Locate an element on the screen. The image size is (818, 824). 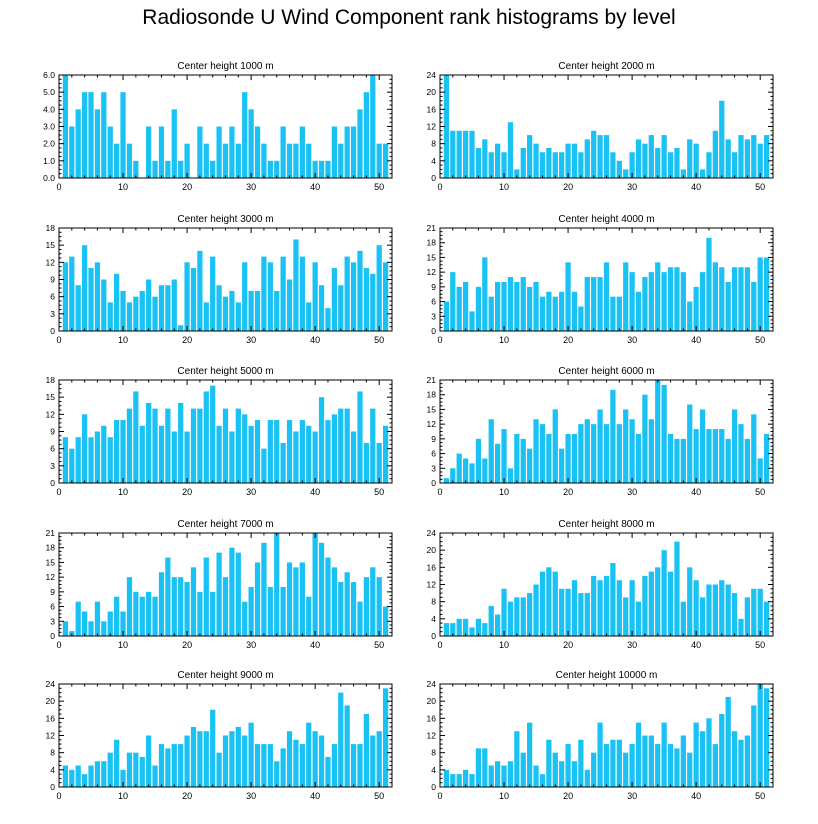
x-tick-label: 30 is located at coordinates (632, 187).